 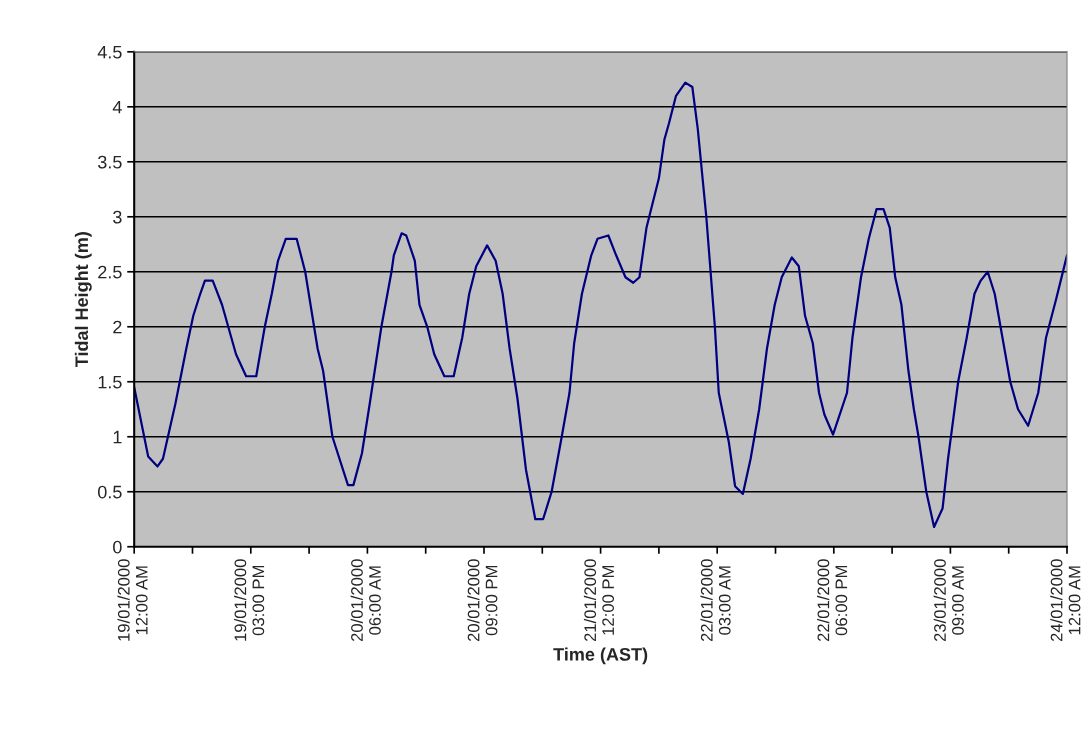 I want to click on x-tick-label: 24/01/2000 12:00 AM, so click(x=1065, y=600).